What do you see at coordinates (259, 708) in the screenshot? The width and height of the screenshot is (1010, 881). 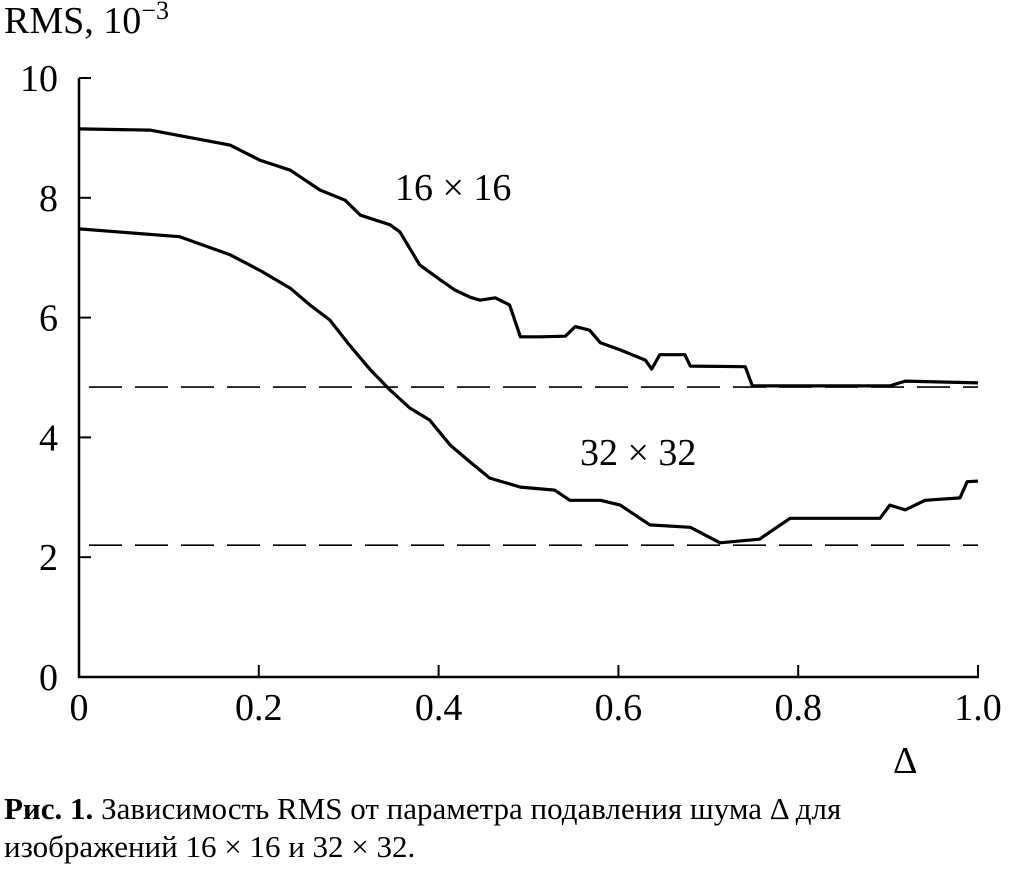 I see `x-tick-label: 0.2` at bounding box center [259, 708].